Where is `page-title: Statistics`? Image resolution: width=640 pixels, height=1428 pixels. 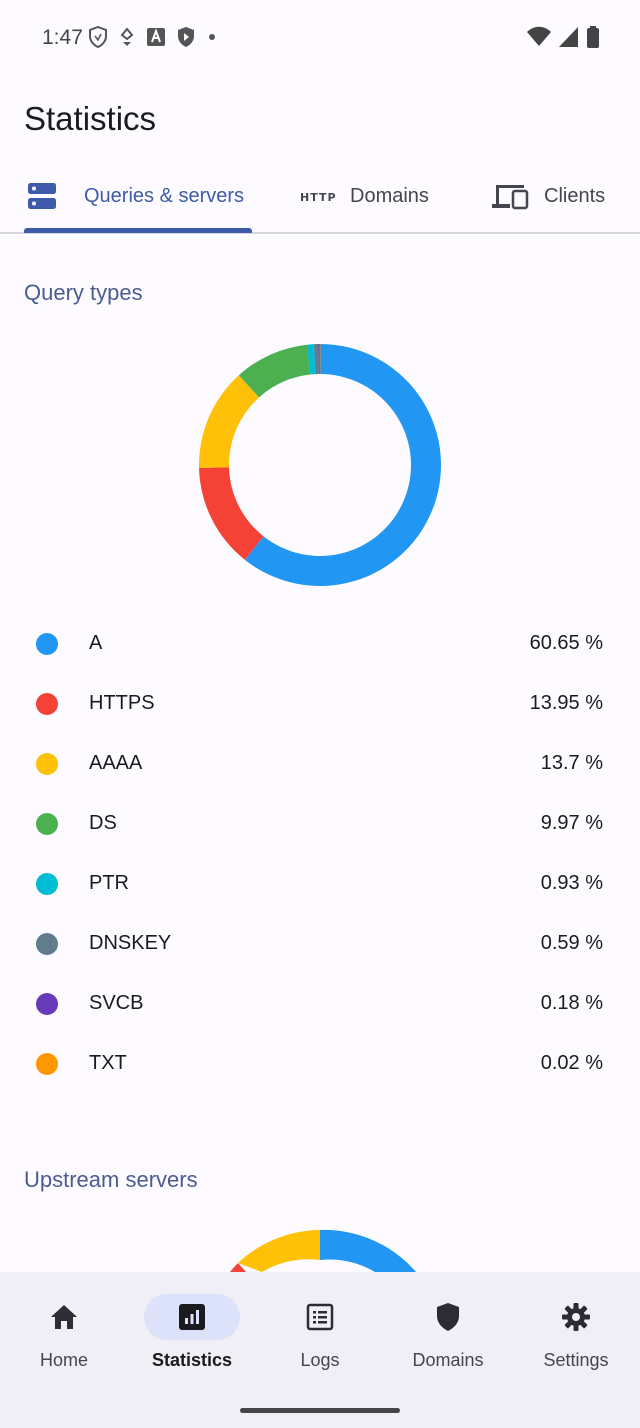
page-title: Statistics is located at coordinates (90, 118).